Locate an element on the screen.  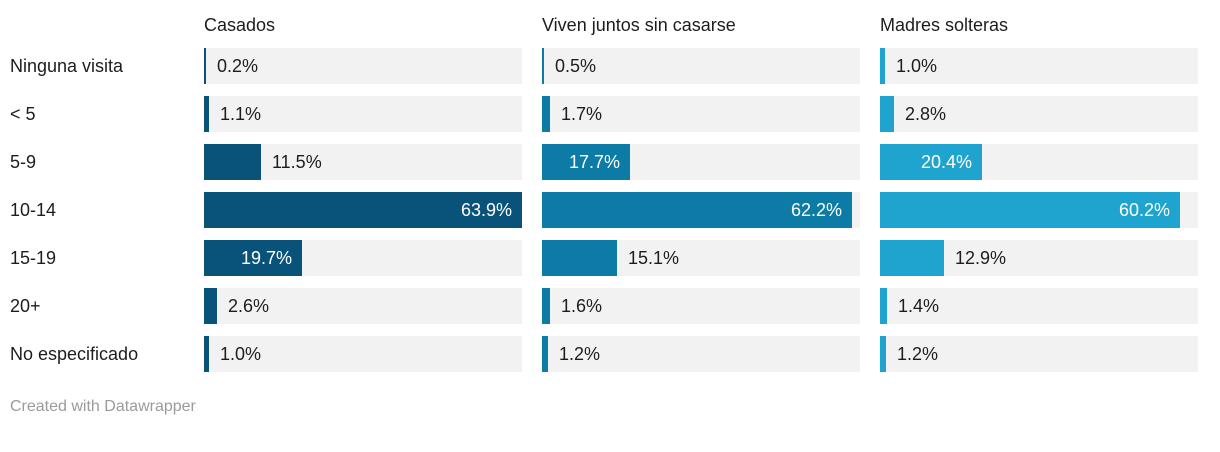
category-label: No especificado is located at coordinates (74, 354).